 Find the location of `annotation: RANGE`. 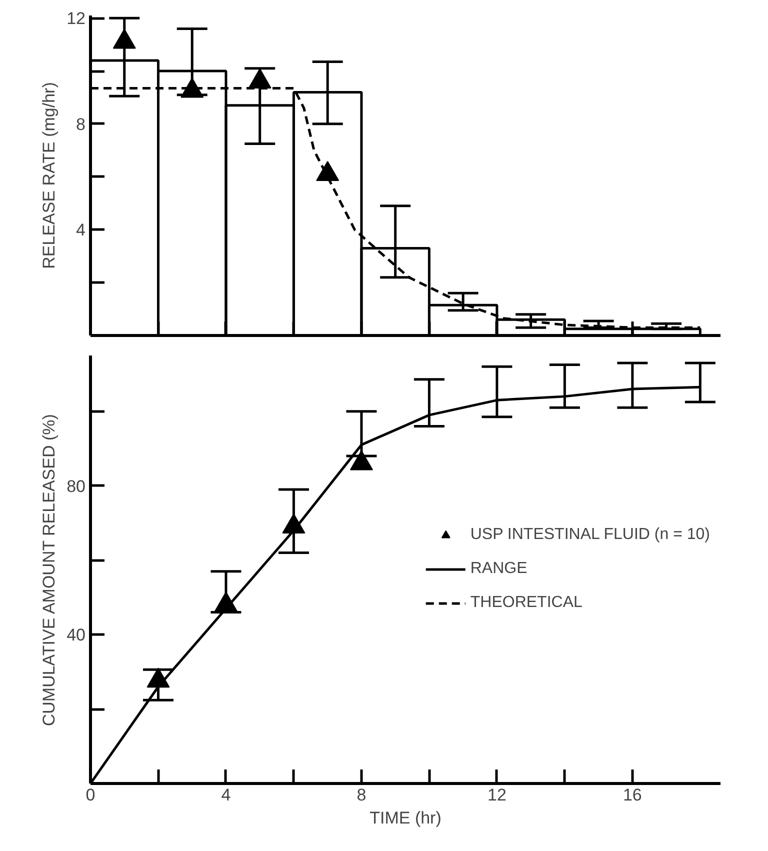

annotation: RANGE is located at coordinates (499, 569).